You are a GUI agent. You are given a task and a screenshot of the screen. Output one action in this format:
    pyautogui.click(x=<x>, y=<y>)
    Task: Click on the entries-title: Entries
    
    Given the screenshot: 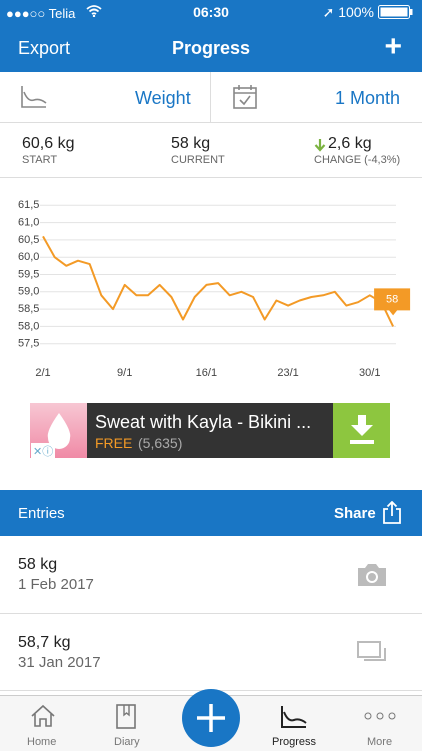 What is the action you would take?
    pyautogui.click(x=41, y=513)
    